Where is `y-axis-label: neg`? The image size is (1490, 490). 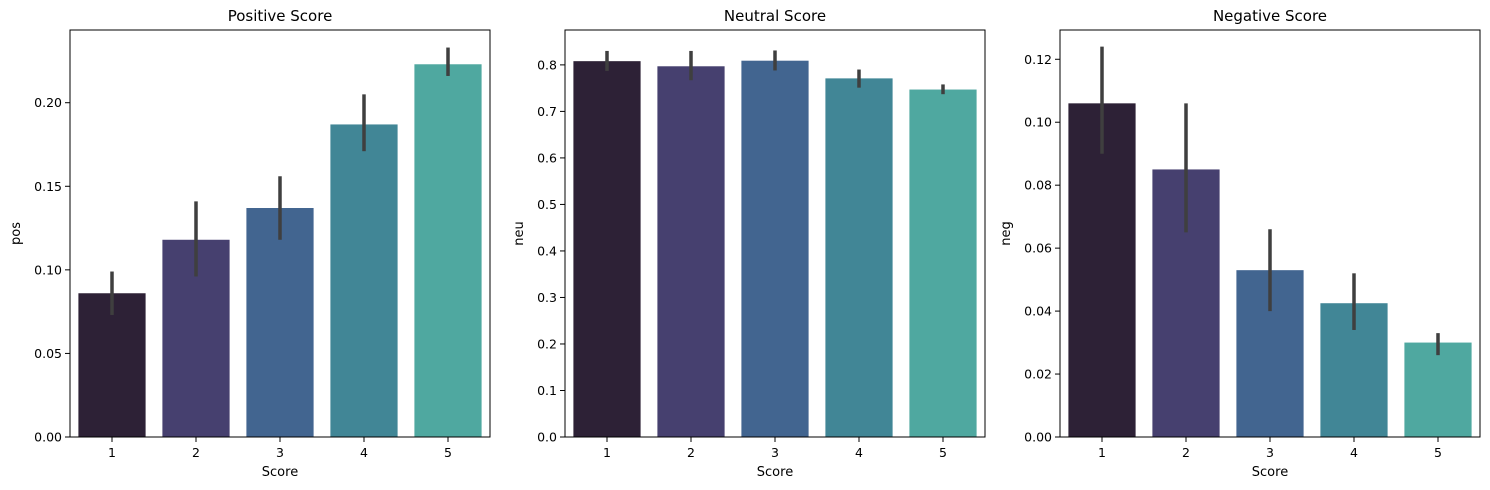
y-axis-label: neg is located at coordinates (1006, 233).